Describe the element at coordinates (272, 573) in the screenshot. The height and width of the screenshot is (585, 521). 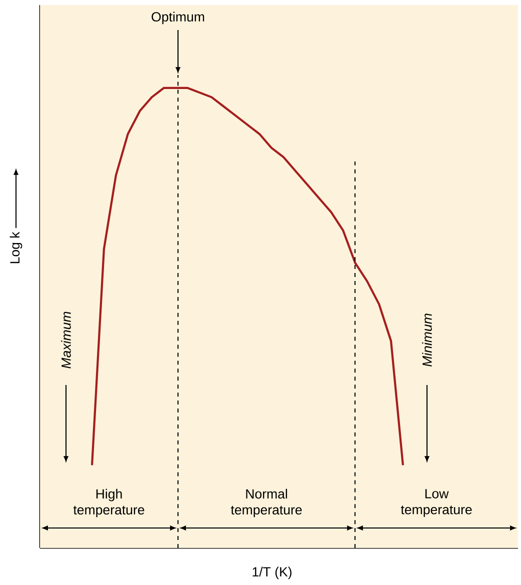
I see `x-axis-title: 1/T (K)` at that location.